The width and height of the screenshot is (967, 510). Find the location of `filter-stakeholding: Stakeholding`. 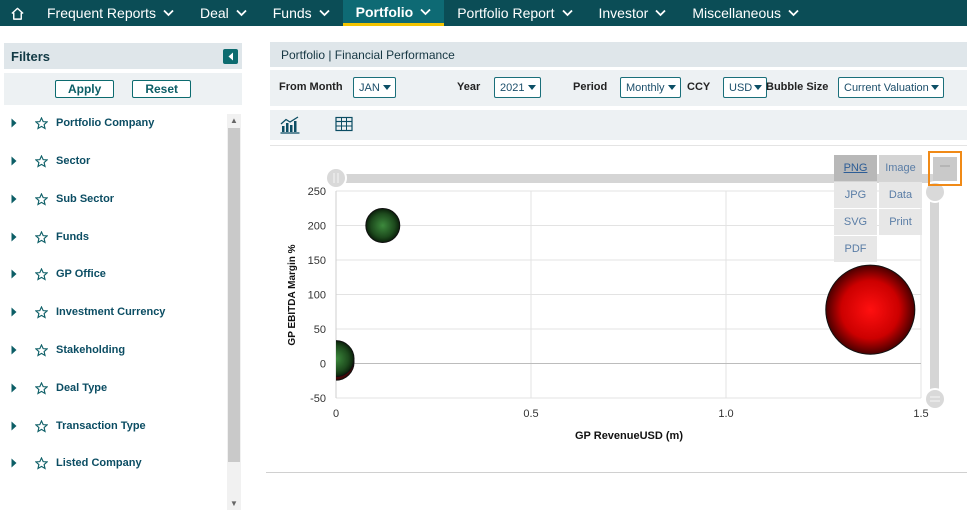

filter-stakeholding: Stakeholding is located at coordinates (115, 350).